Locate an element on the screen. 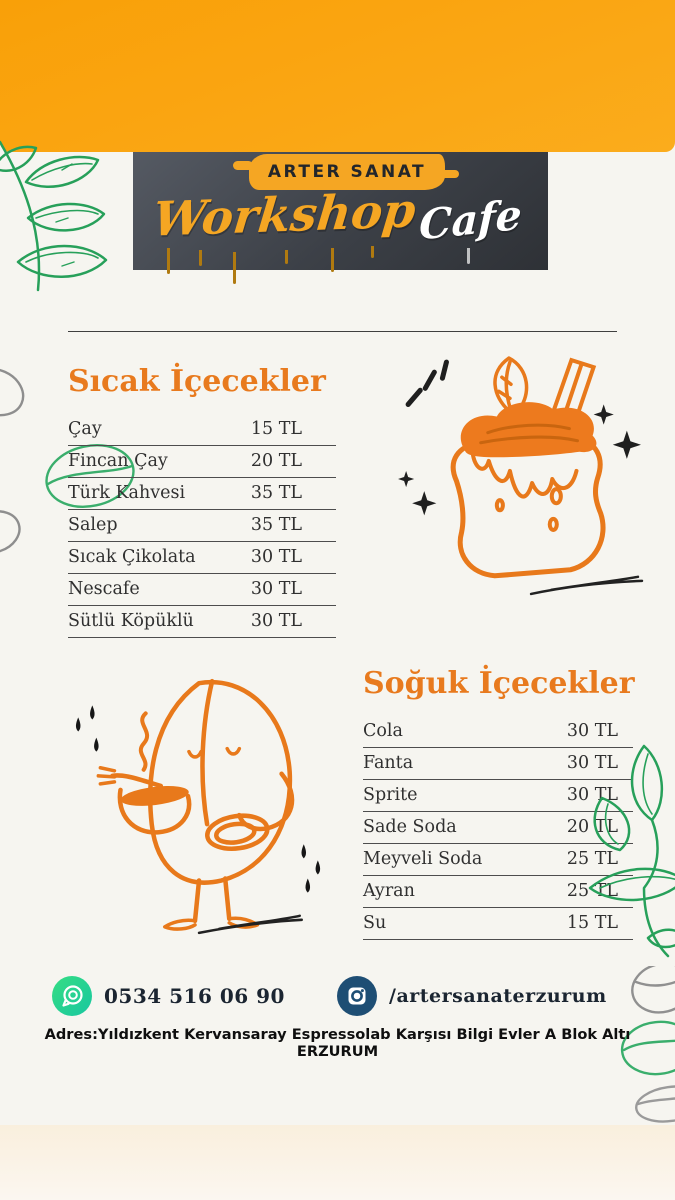 Image resolution: width=675 pixels, height=1200 pixels. menu-item-name: Fanta is located at coordinates (388, 763).